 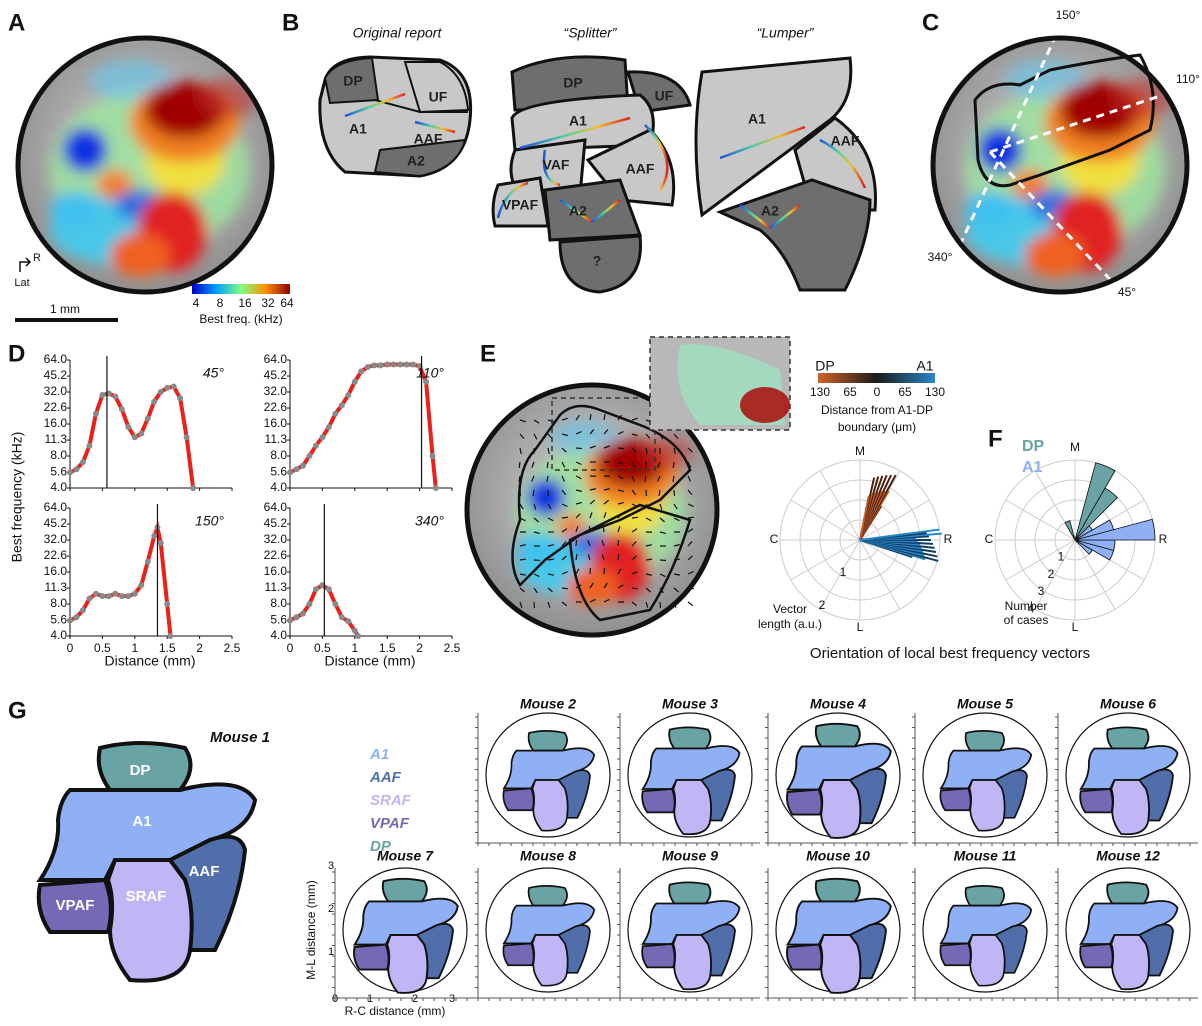 I want to click on x-axis-title: R-C distance (mm), so click(x=395, y=1011).